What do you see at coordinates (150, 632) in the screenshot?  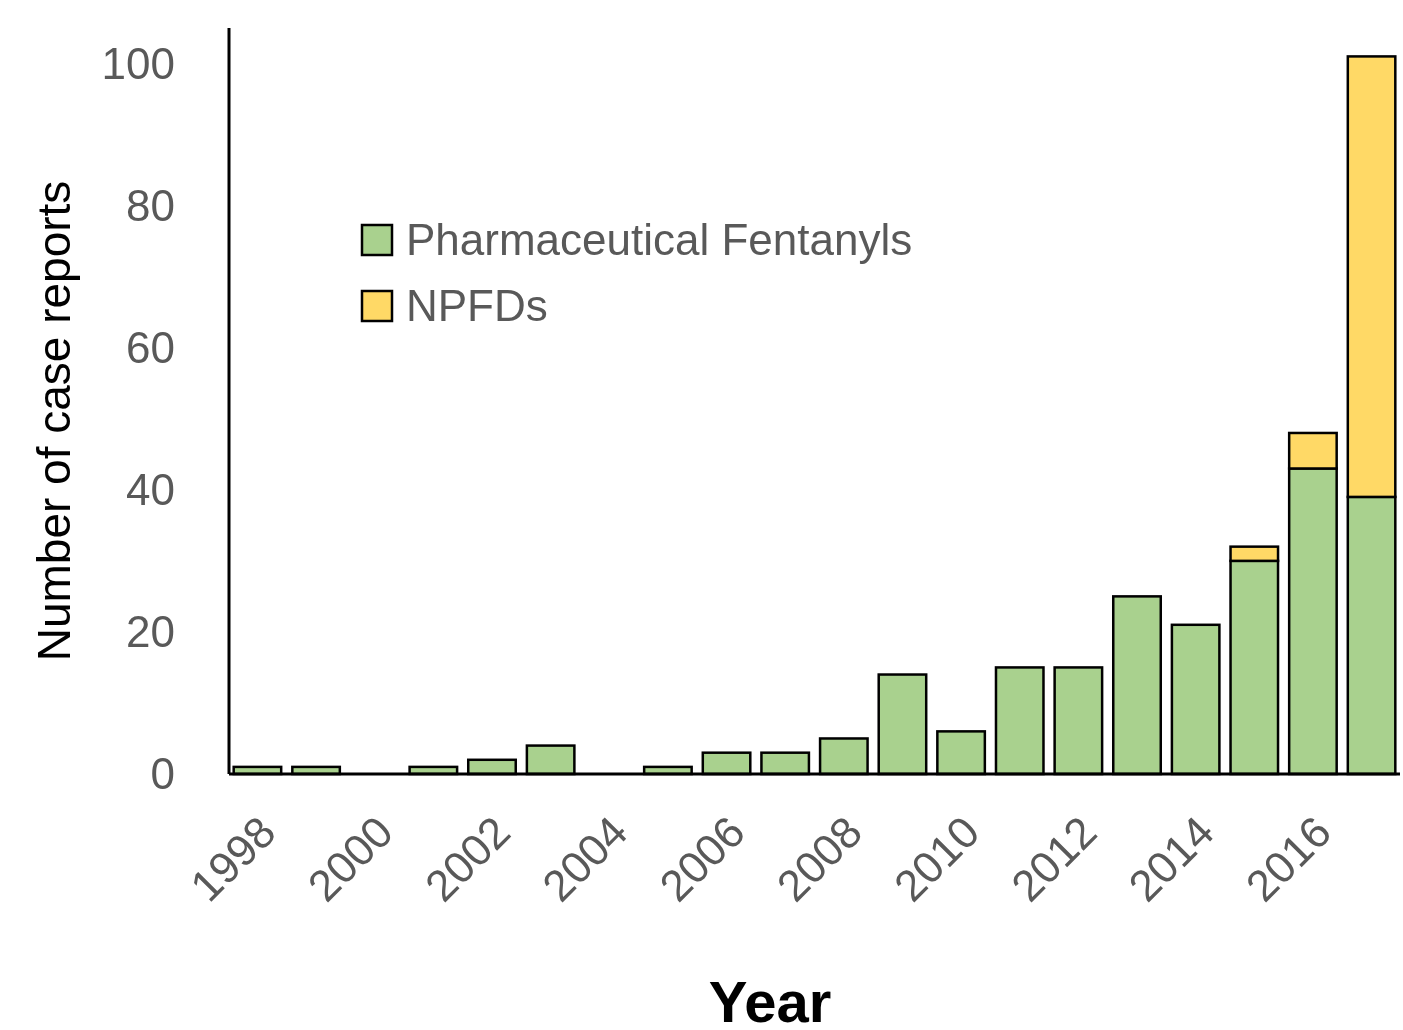 I see `y-tick-label: 20` at bounding box center [150, 632].